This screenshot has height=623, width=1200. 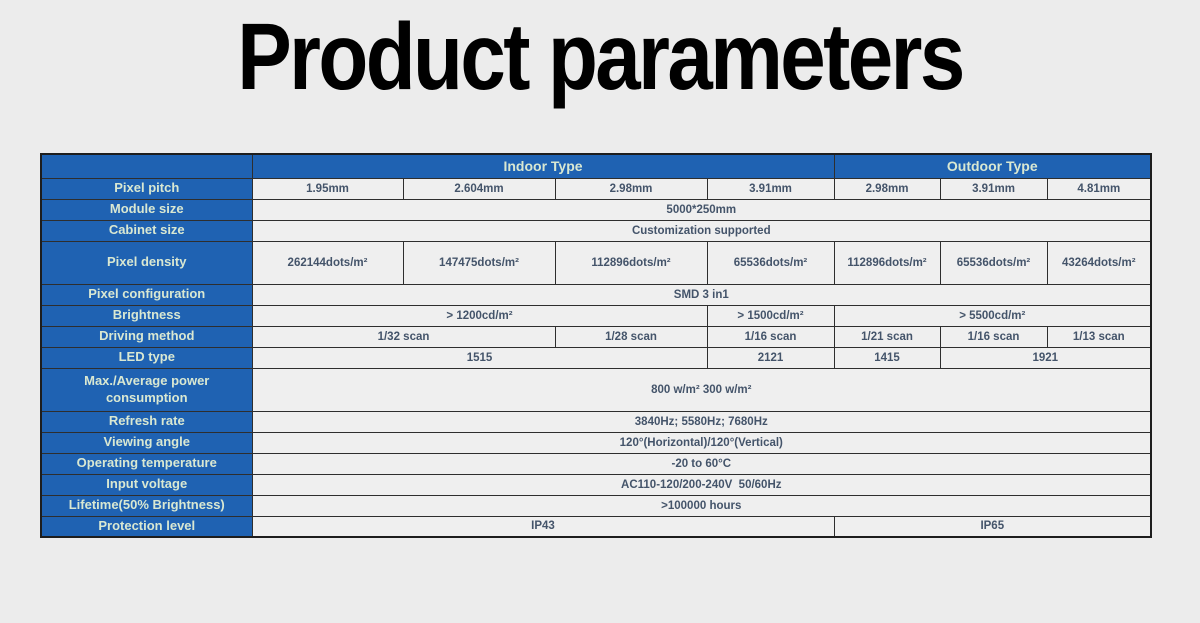 I want to click on value-cell: > 1200cd/m², so click(x=479, y=315).